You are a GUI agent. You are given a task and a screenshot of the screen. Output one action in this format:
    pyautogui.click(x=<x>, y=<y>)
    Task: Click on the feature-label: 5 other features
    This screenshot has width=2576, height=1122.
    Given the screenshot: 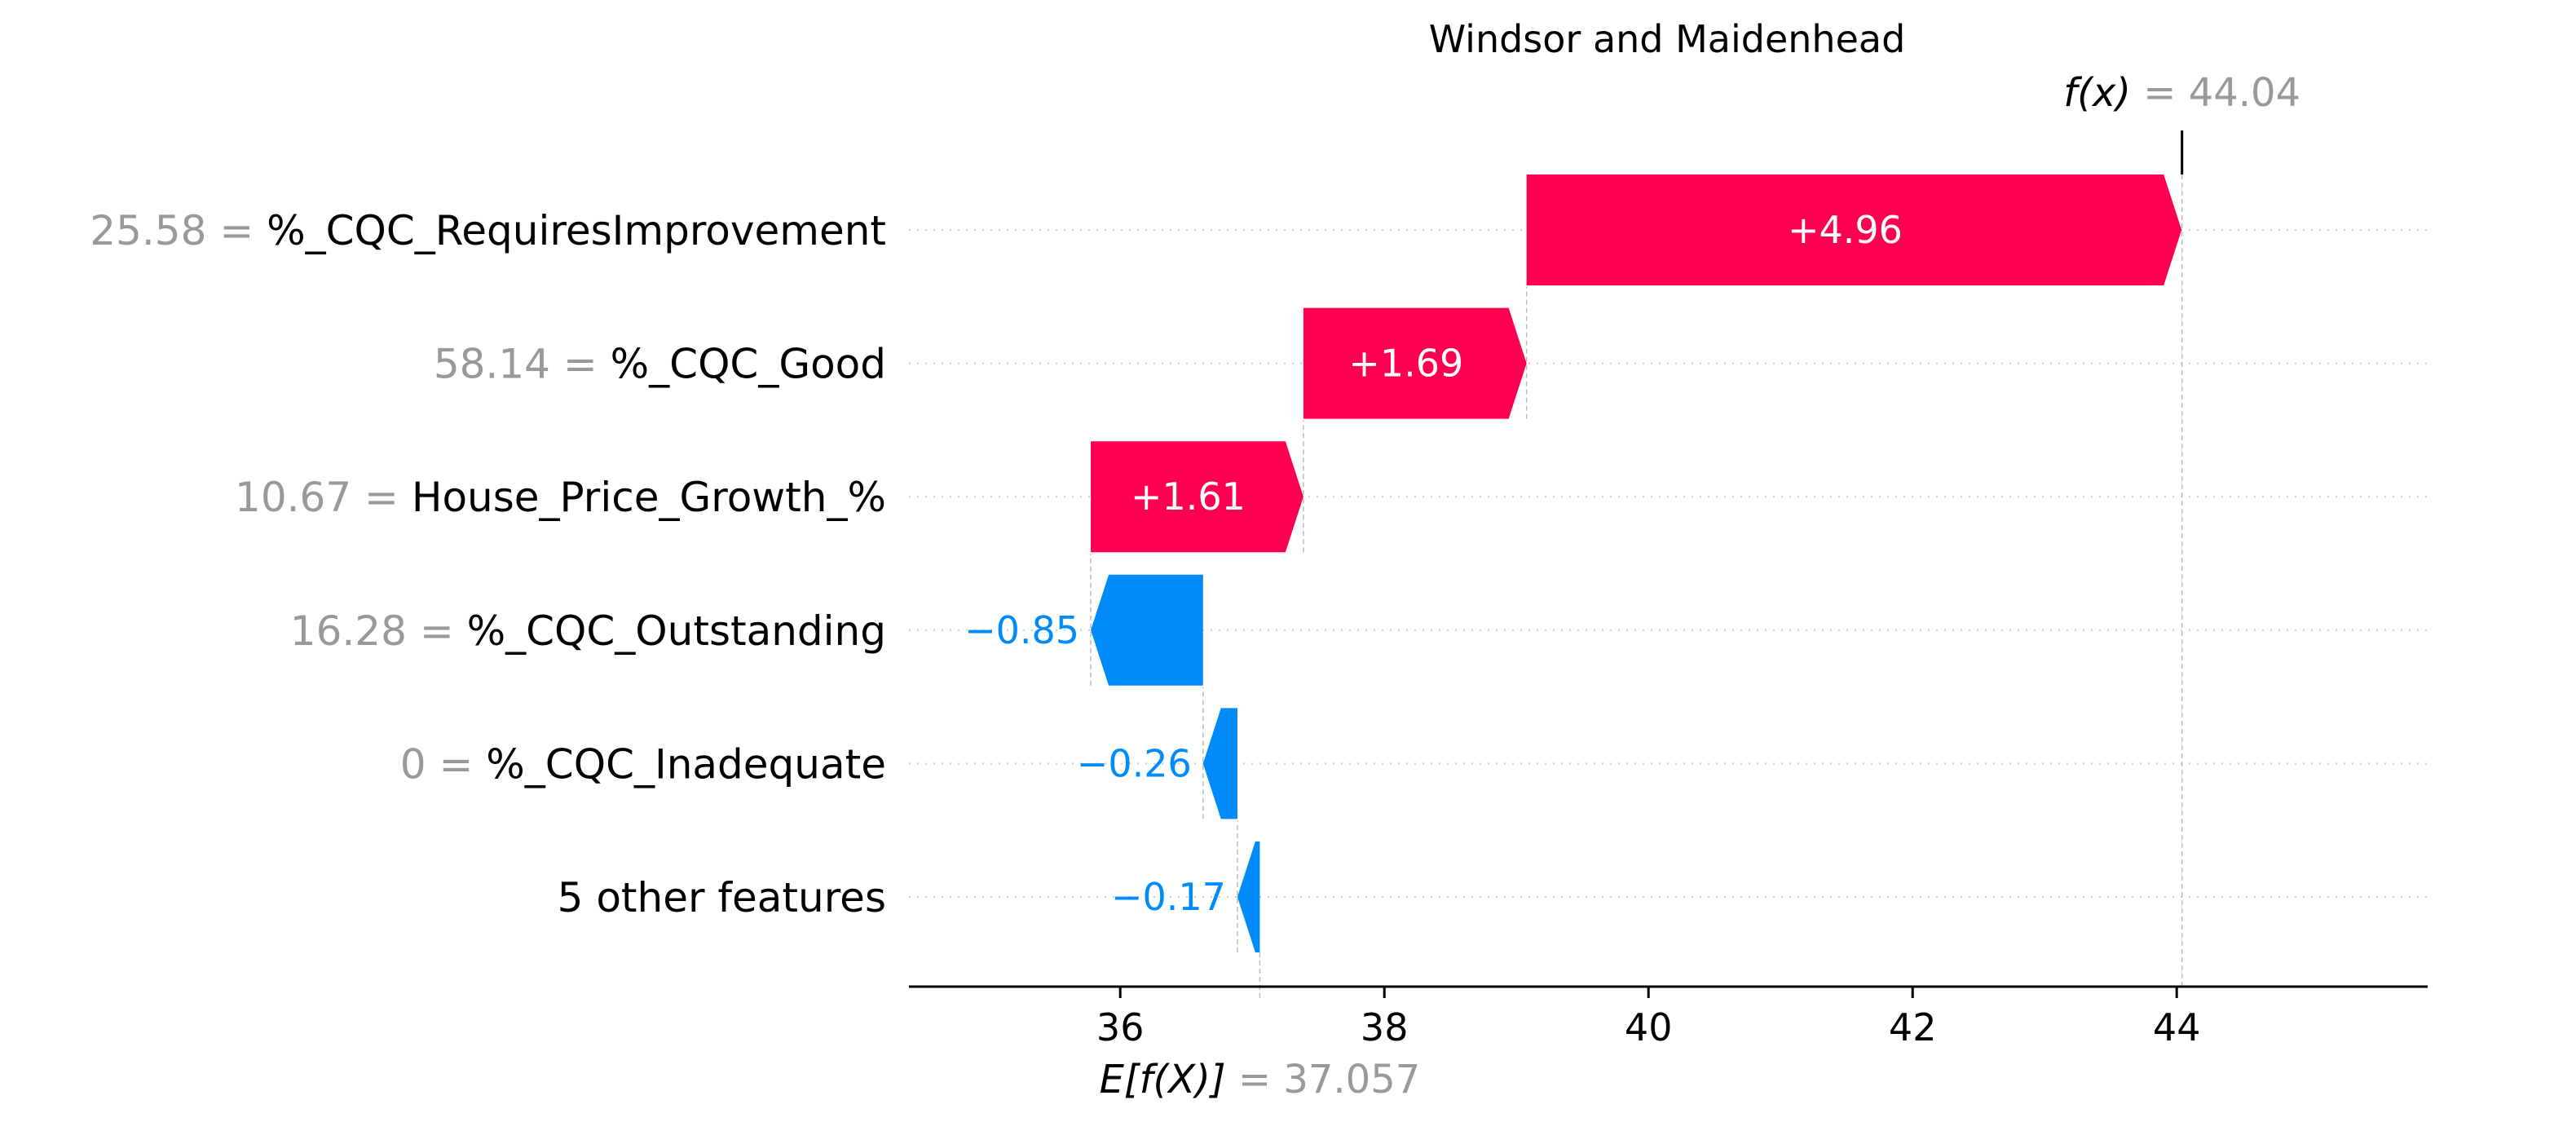 What is the action you would take?
    pyautogui.click(x=722, y=897)
    